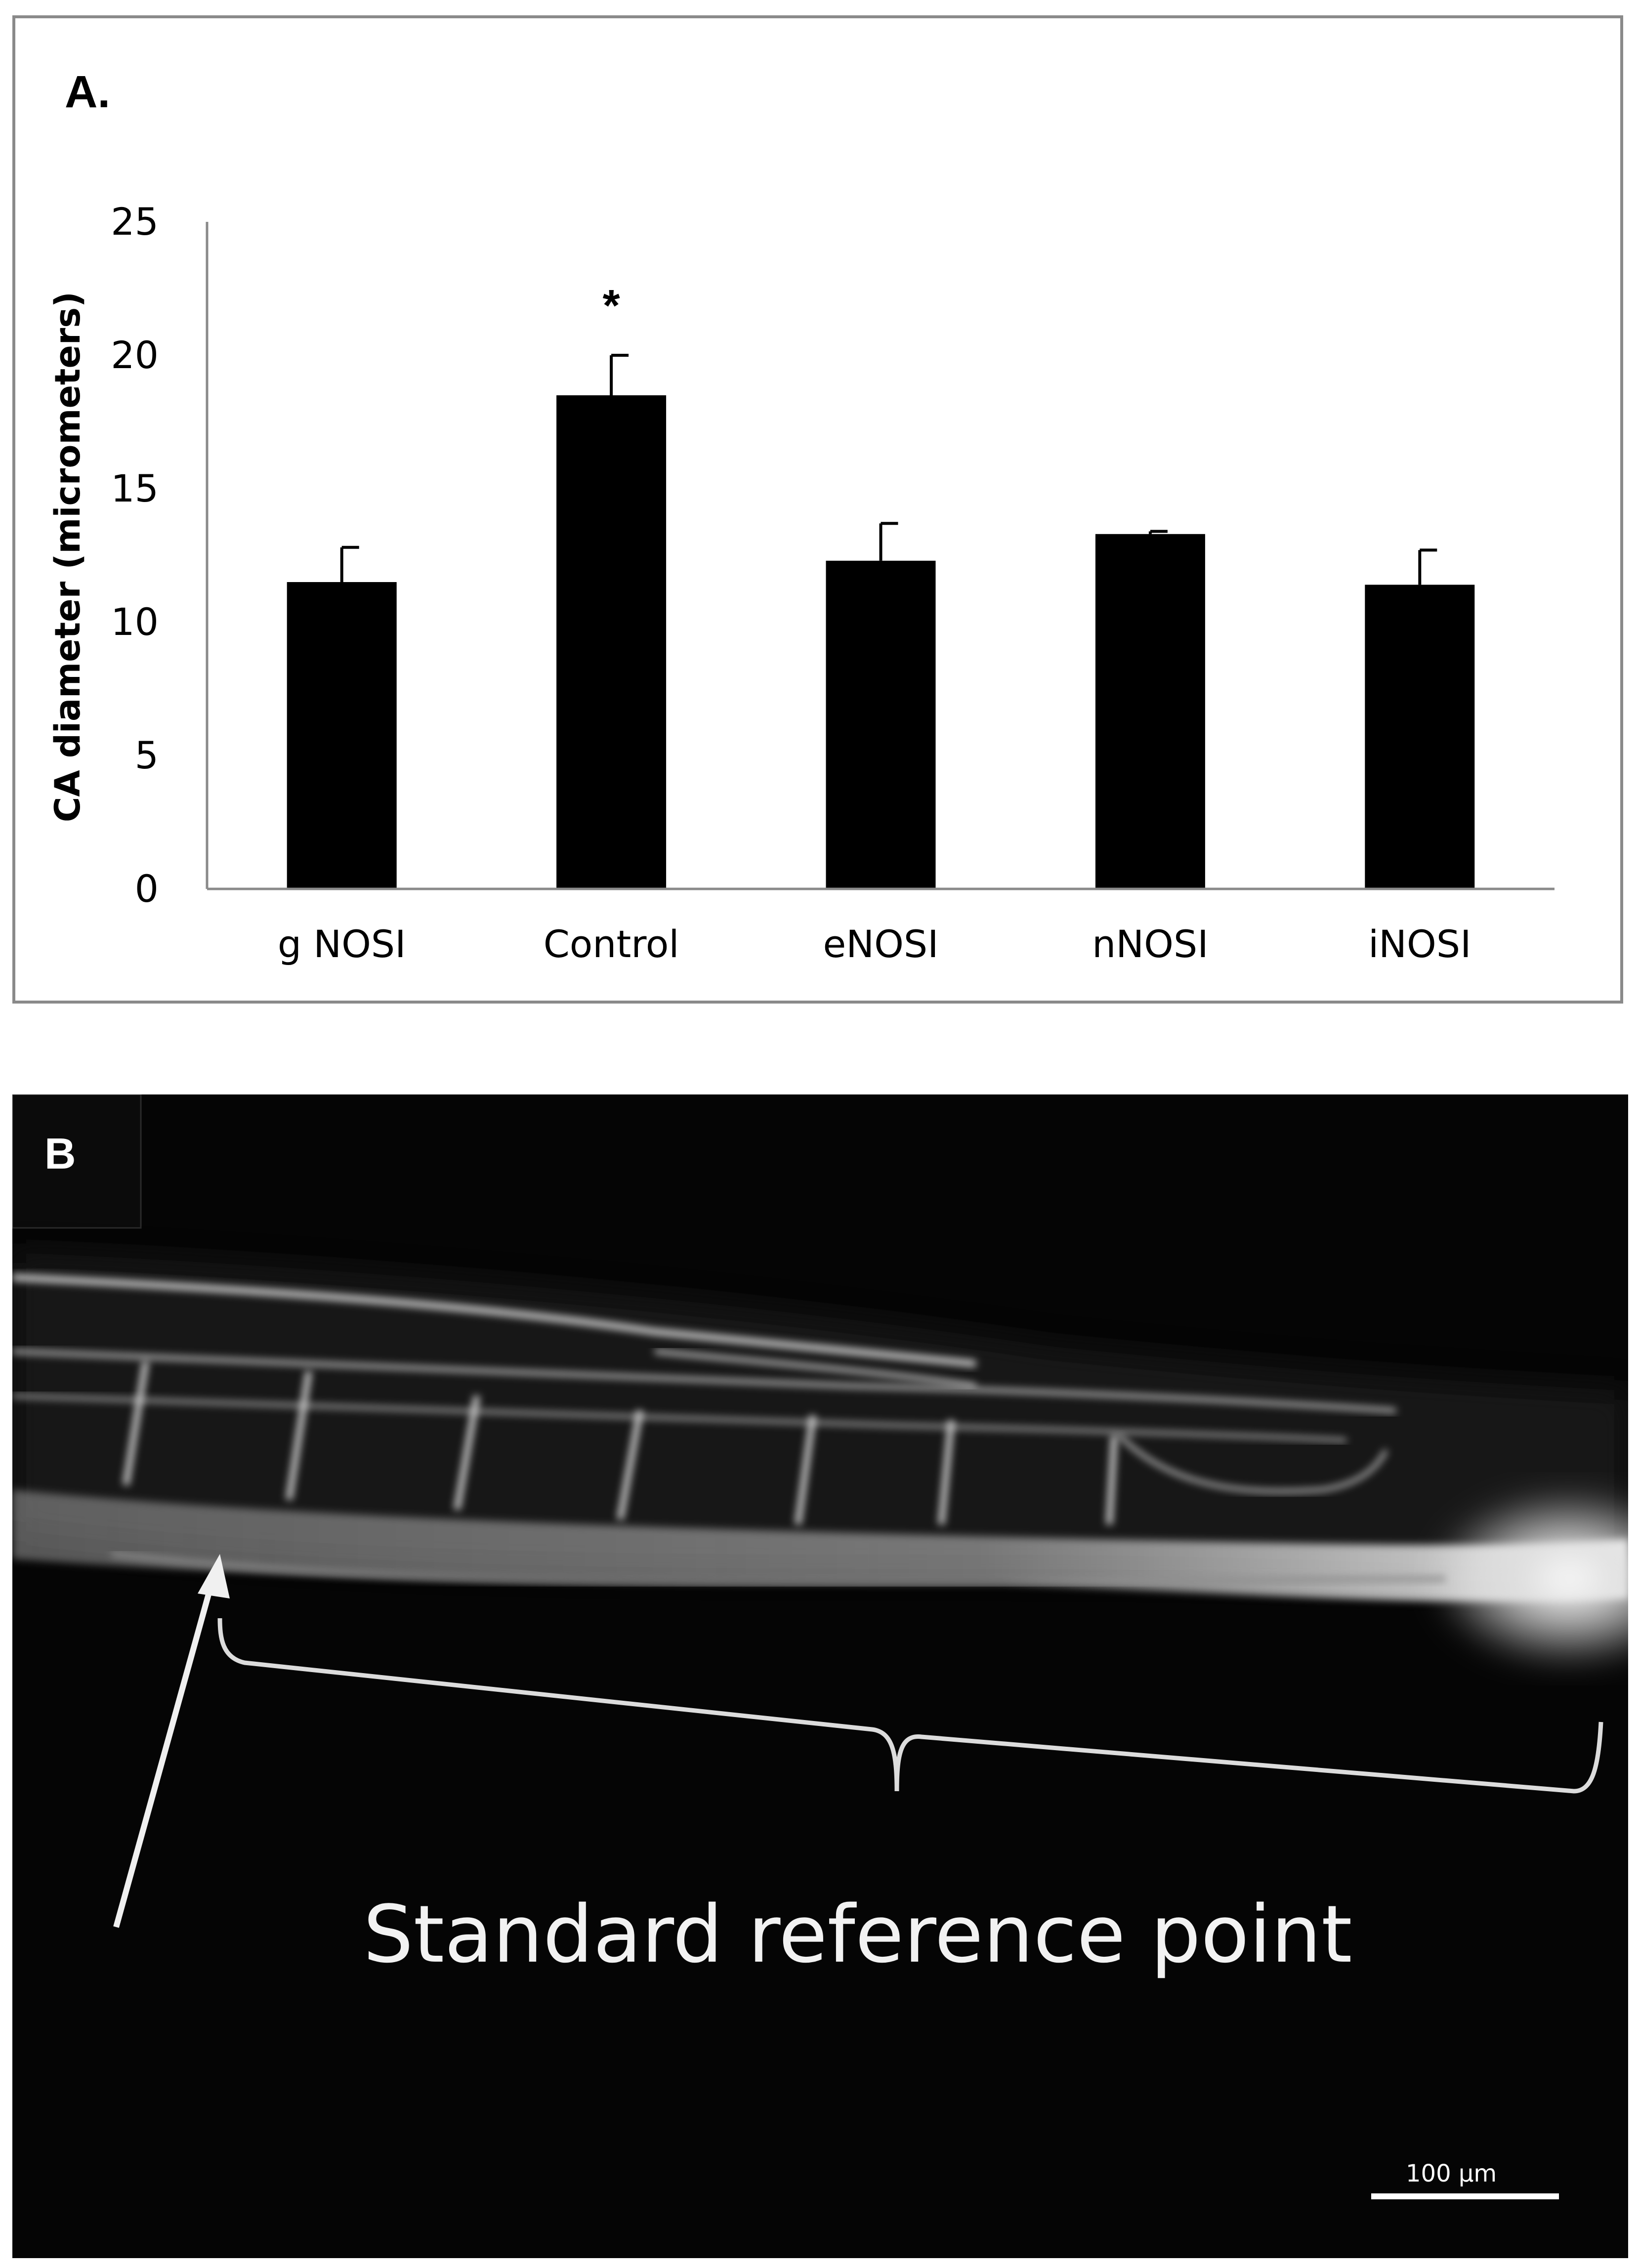  I want to click on significance-mark: *, so click(611, 306).